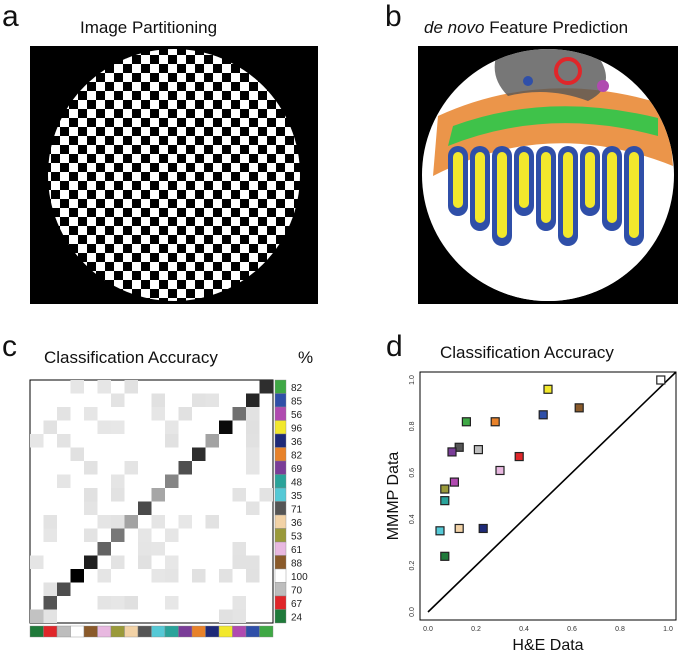 The height and width of the screenshot is (651, 682). I want to click on x-tick-label: 0.6, so click(572, 629).